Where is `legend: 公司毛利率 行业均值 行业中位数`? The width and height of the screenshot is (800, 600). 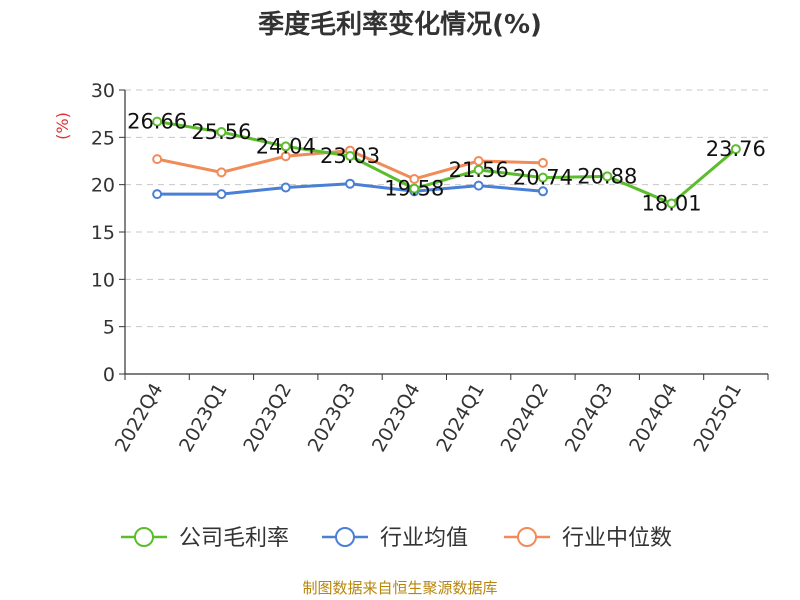
legend: 公司毛利率 行业均值 行业中位数 is located at coordinates (396, 538).